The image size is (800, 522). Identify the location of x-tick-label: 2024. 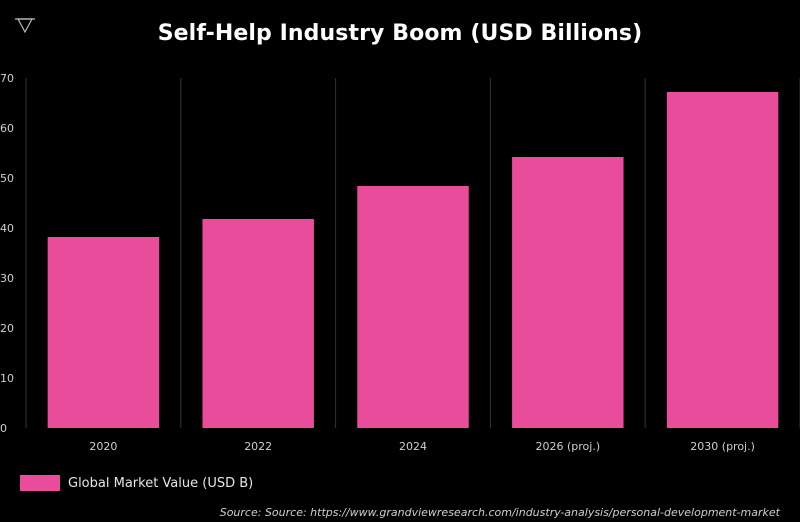
(413, 446).